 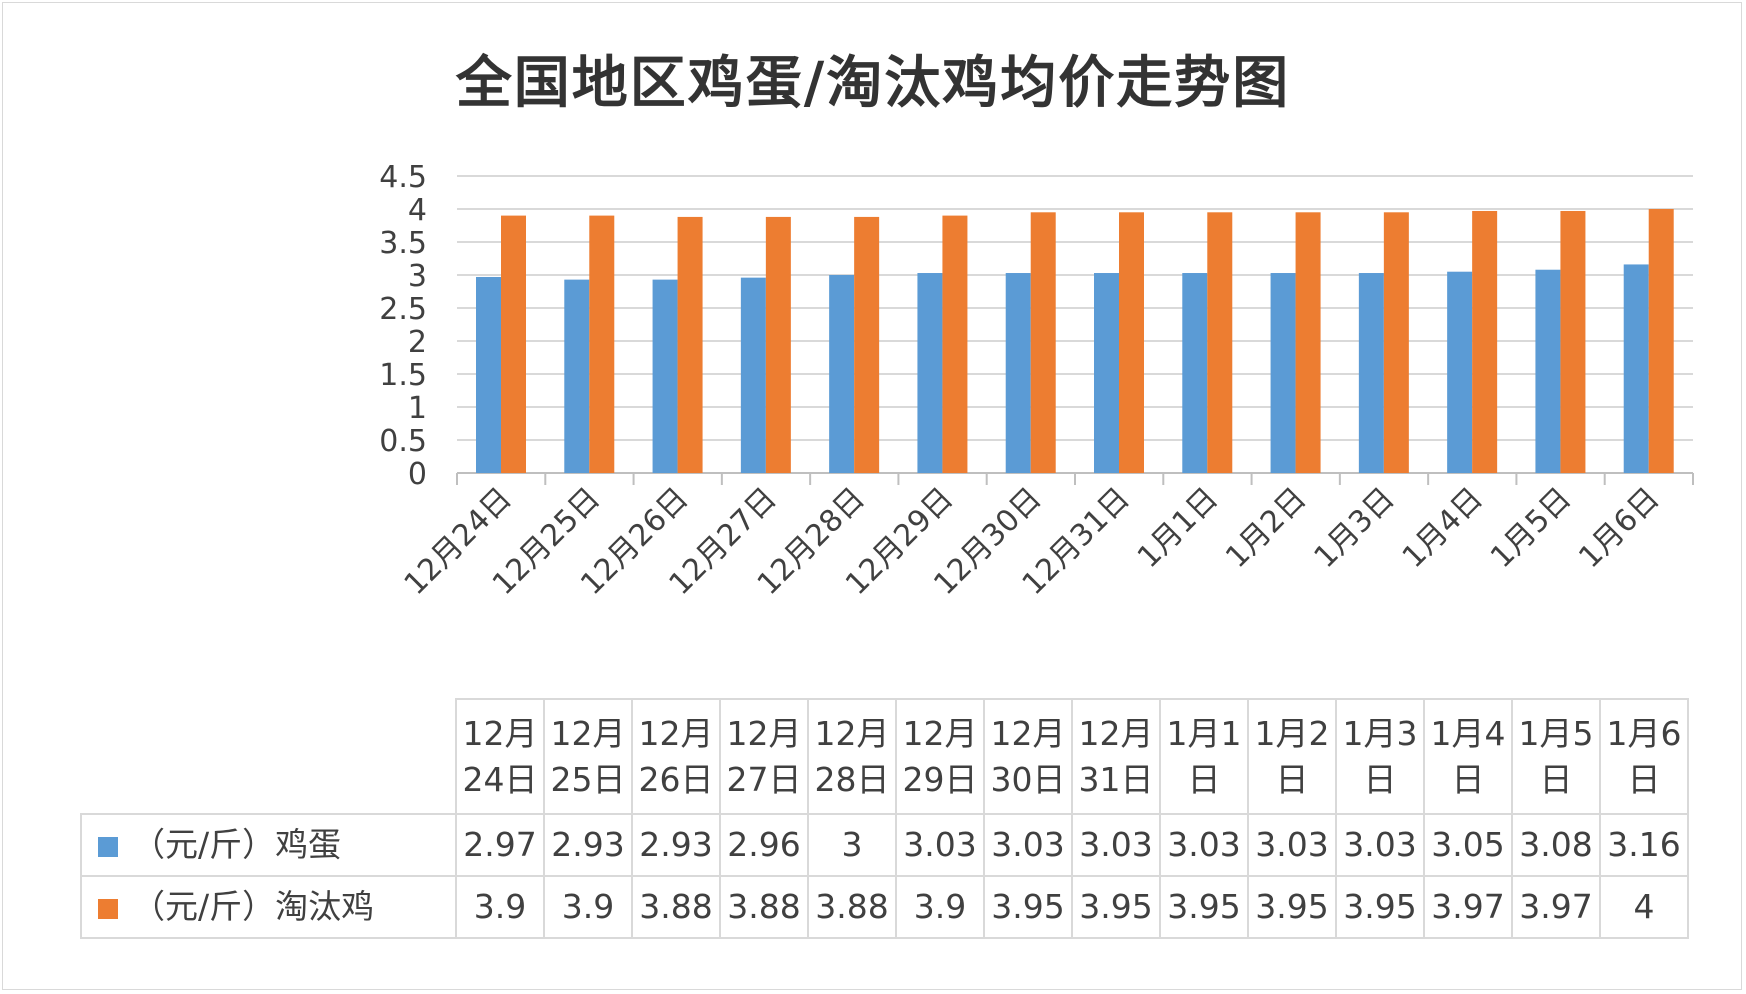 I want to click on table-header-cell: 12月 28日, so click(x=852, y=756).